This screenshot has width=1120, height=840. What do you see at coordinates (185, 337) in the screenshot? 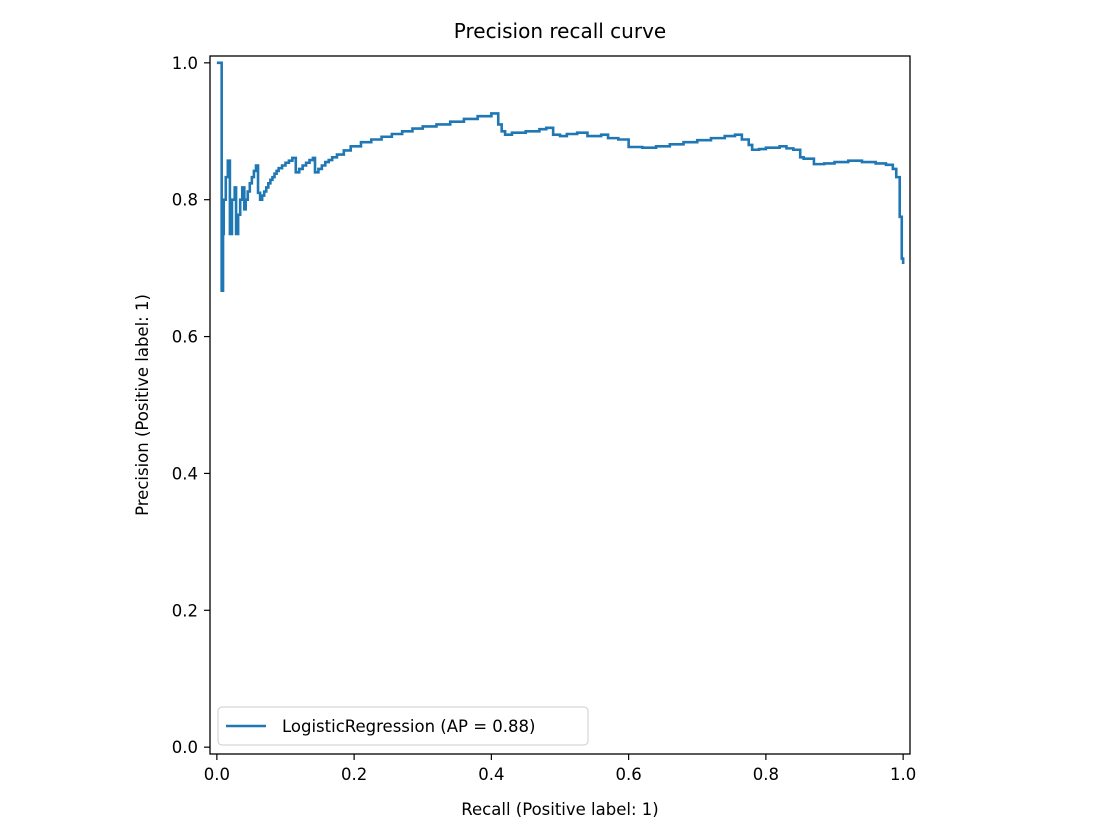
I see `y-tick-label: 0.6` at bounding box center [185, 337].